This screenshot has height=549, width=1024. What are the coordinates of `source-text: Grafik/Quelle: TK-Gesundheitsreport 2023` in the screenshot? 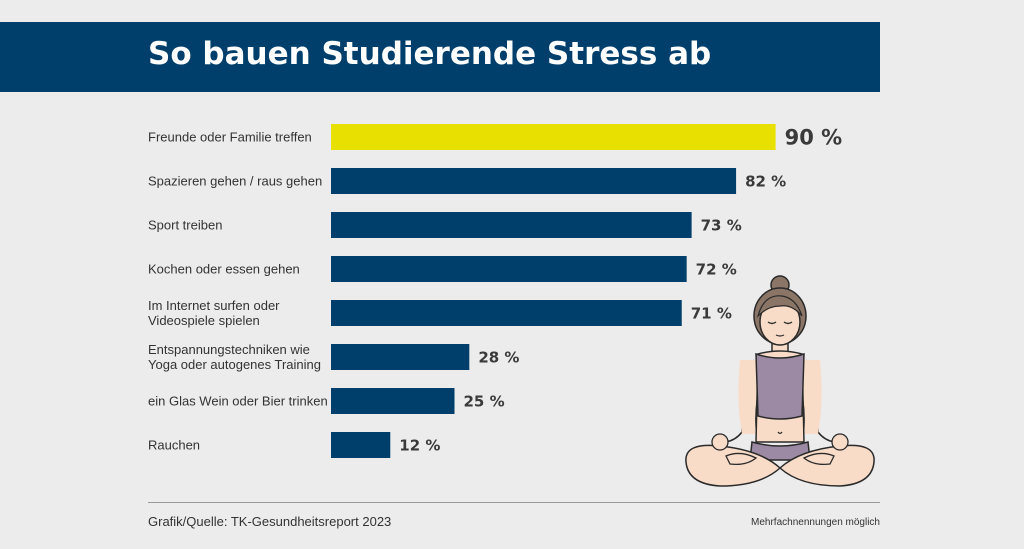 It's located at (270, 521).